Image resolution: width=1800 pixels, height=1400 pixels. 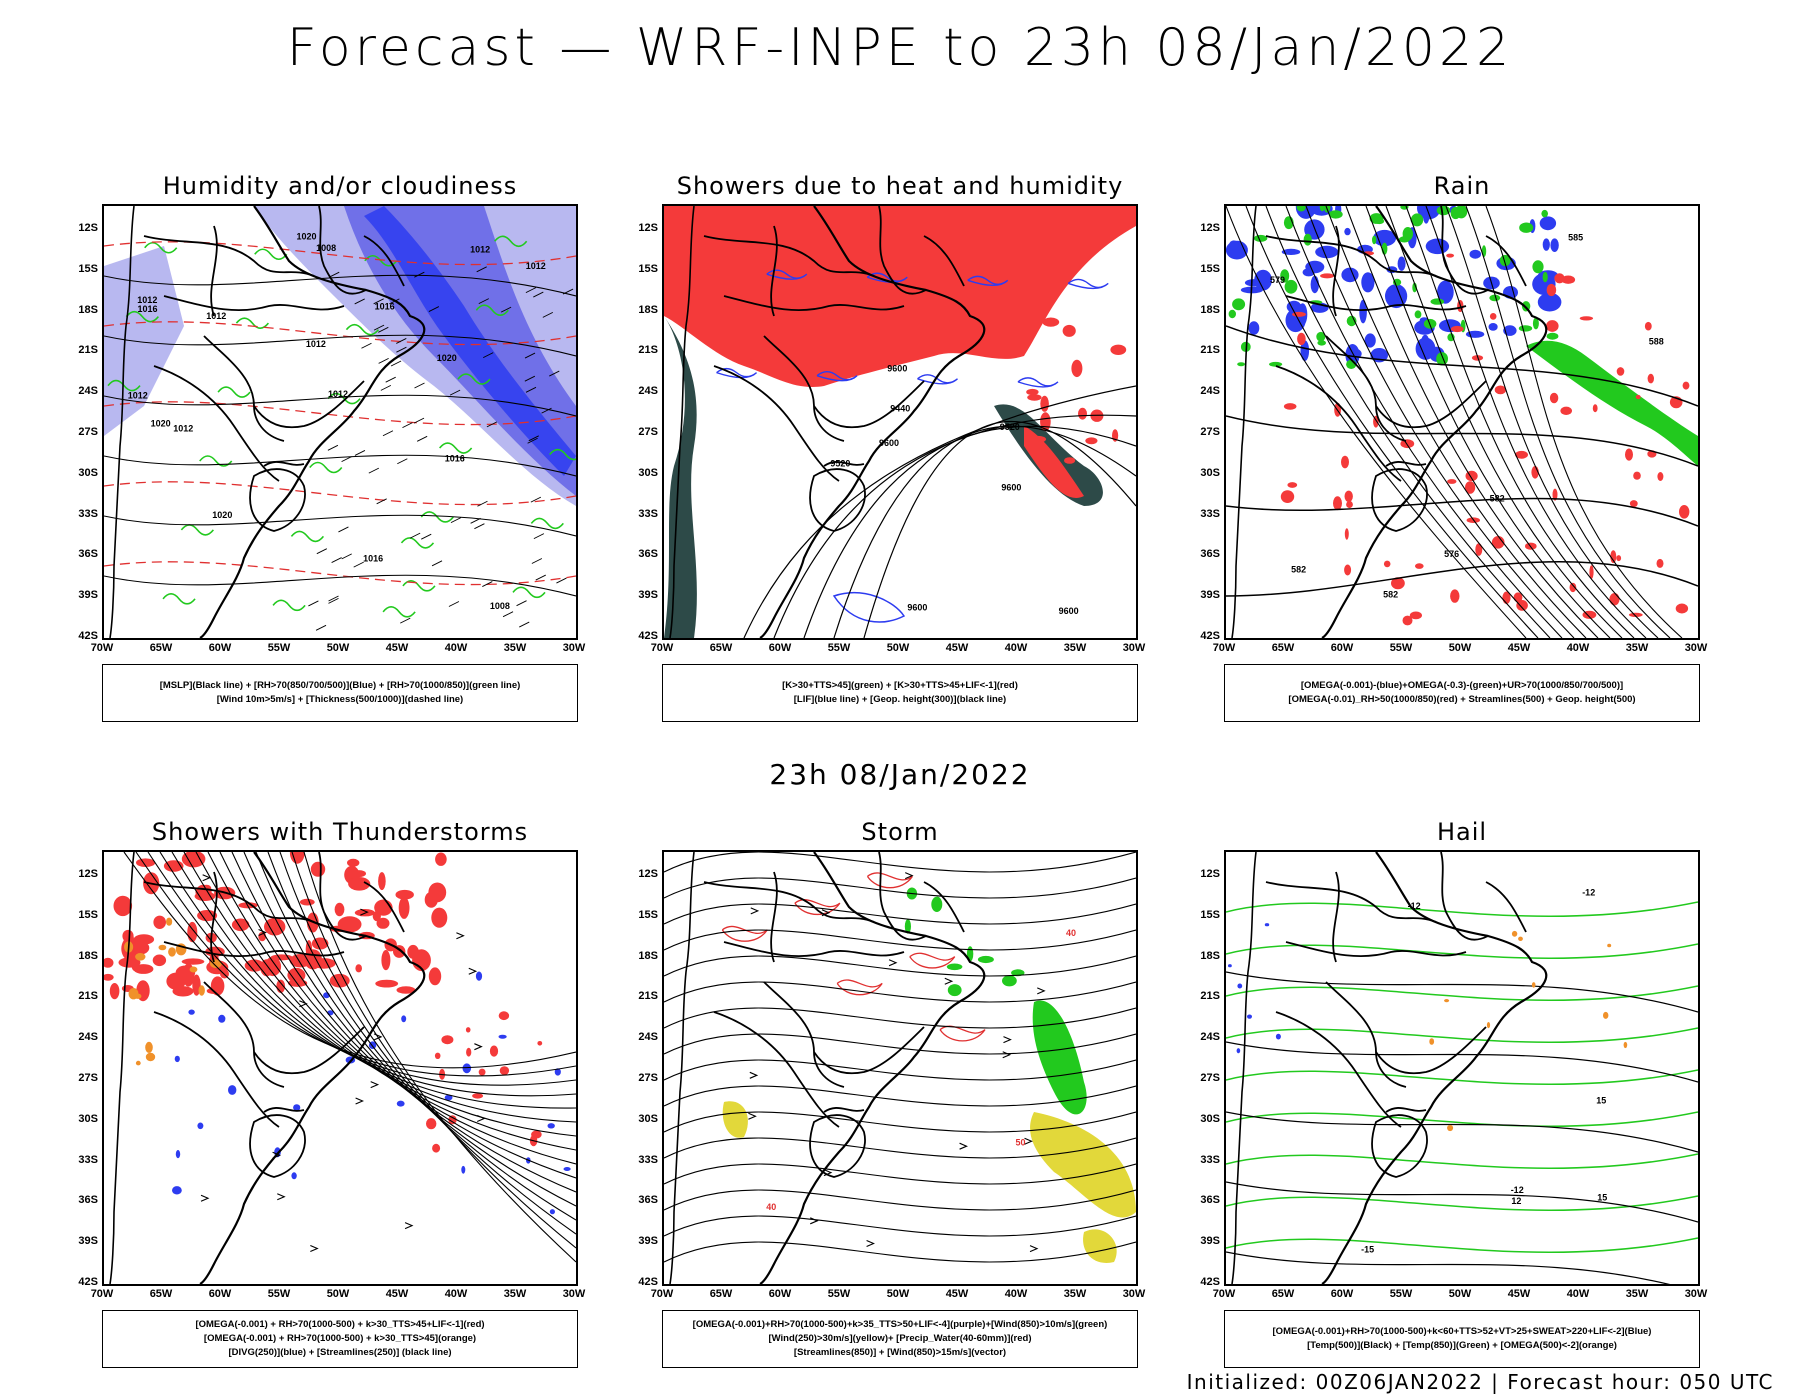 I want to click on contour-label: 579, so click(x=1277, y=280).